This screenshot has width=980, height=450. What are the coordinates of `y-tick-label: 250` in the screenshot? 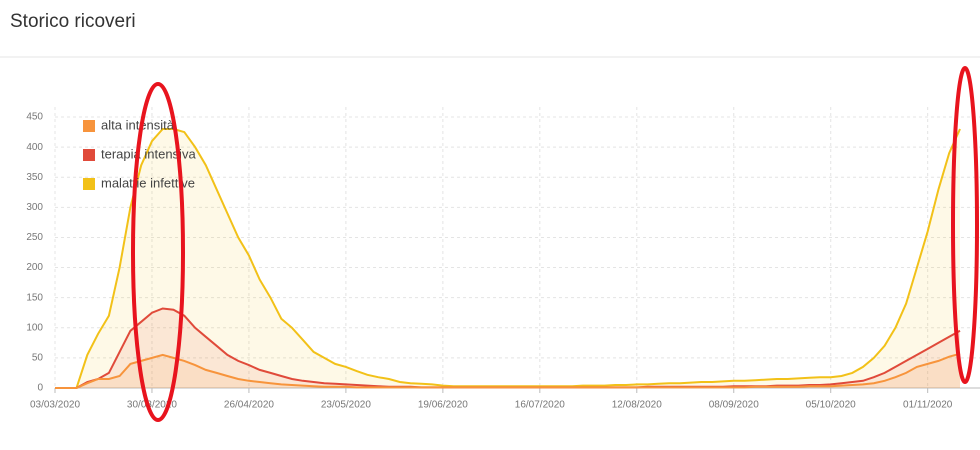 It's located at (34, 237).